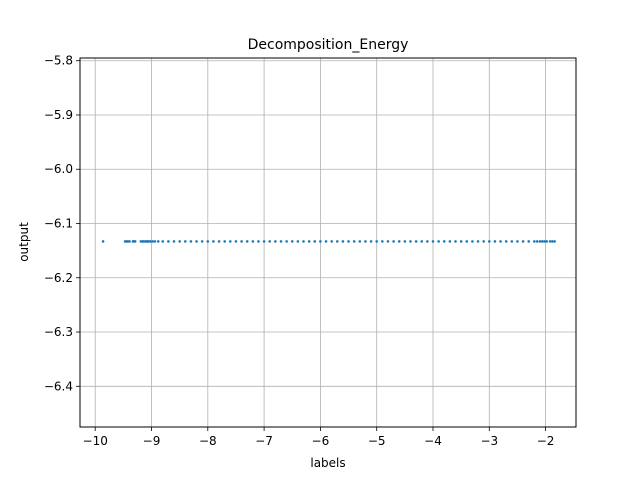 The height and width of the screenshot is (480, 640). Describe the element at coordinates (58, 61) in the screenshot. I see `y-tick-label: −5.8` at that location.